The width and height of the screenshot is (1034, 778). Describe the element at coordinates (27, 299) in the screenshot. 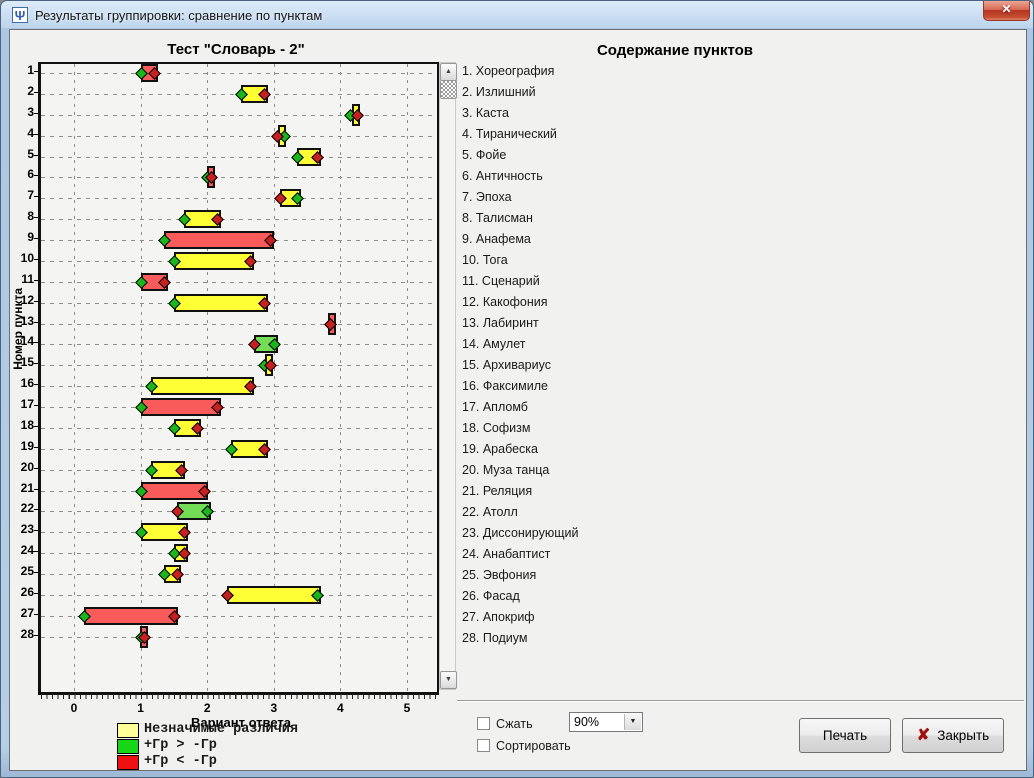

I see `y-tick-label: 12` at that location.